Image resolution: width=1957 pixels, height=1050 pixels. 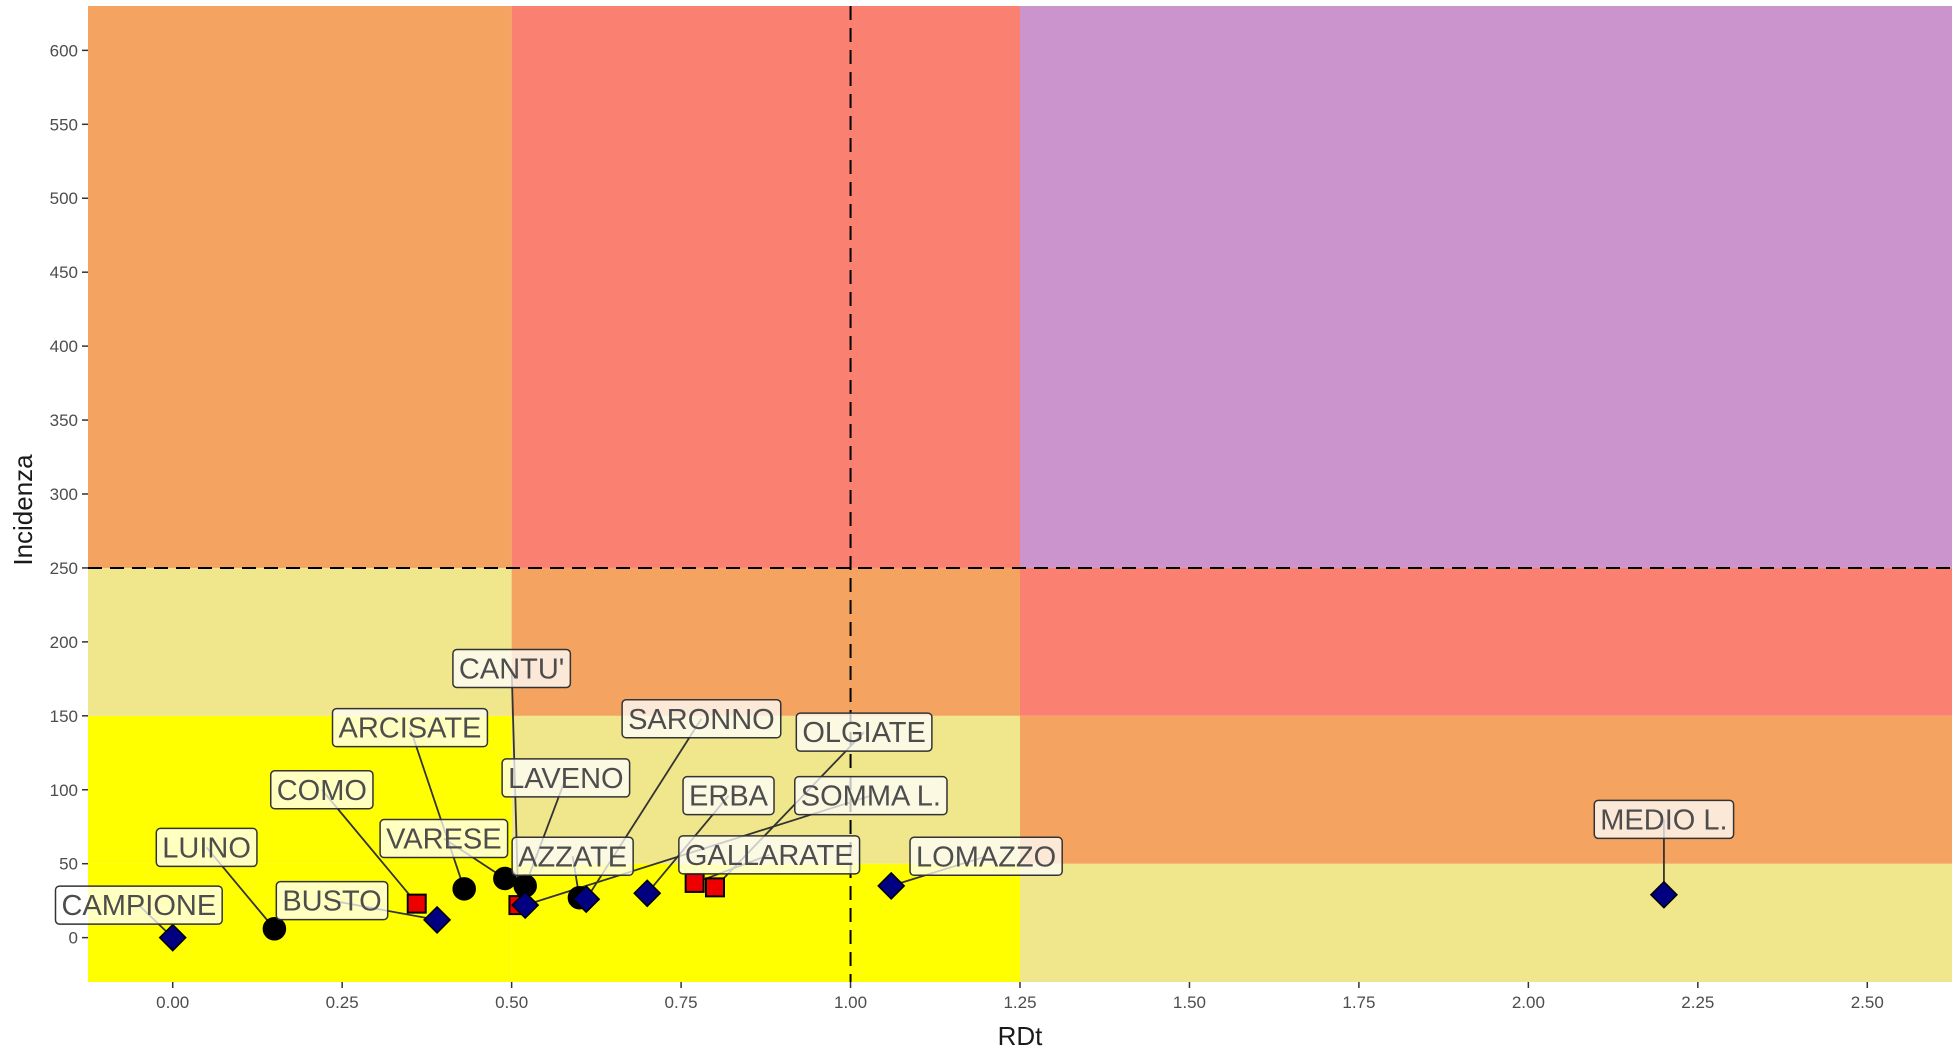 I want to click on point-somma-l, so click(x=525, y=905).